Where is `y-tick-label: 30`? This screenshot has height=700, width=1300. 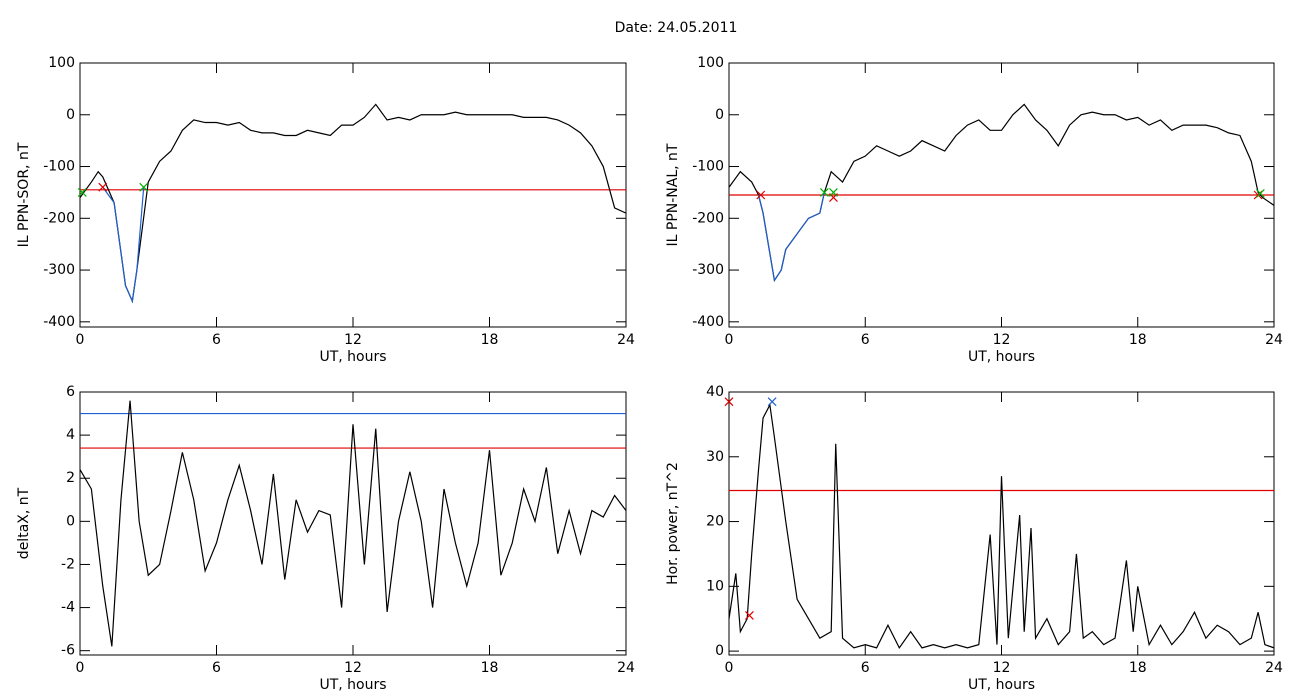 y-tick-label: 30 is located at coordinates (715, 457).